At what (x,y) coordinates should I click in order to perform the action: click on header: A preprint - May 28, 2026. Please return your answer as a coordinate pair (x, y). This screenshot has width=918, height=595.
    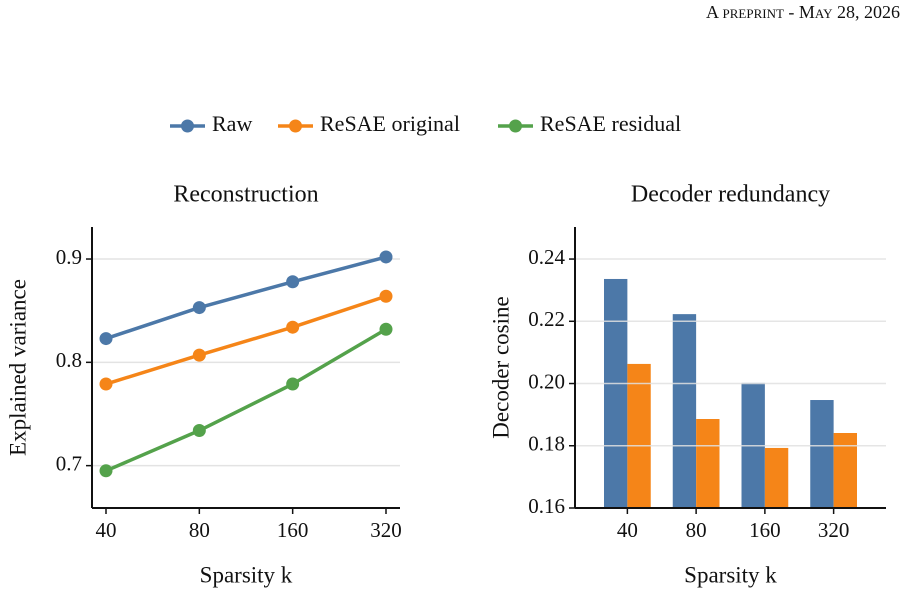
    Looking at the image, I should click on (803, 12).